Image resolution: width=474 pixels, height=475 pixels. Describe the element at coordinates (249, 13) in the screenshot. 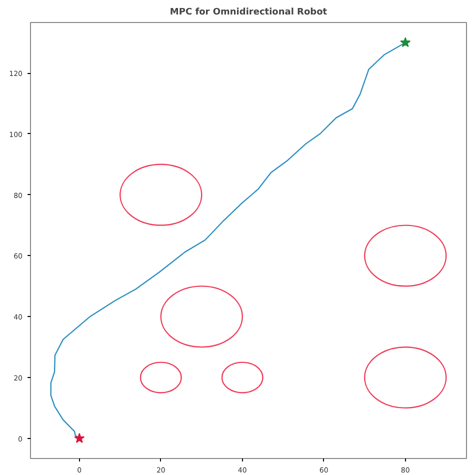

I see `chart-title: MPC for Omnidirectional Robot` at that location.